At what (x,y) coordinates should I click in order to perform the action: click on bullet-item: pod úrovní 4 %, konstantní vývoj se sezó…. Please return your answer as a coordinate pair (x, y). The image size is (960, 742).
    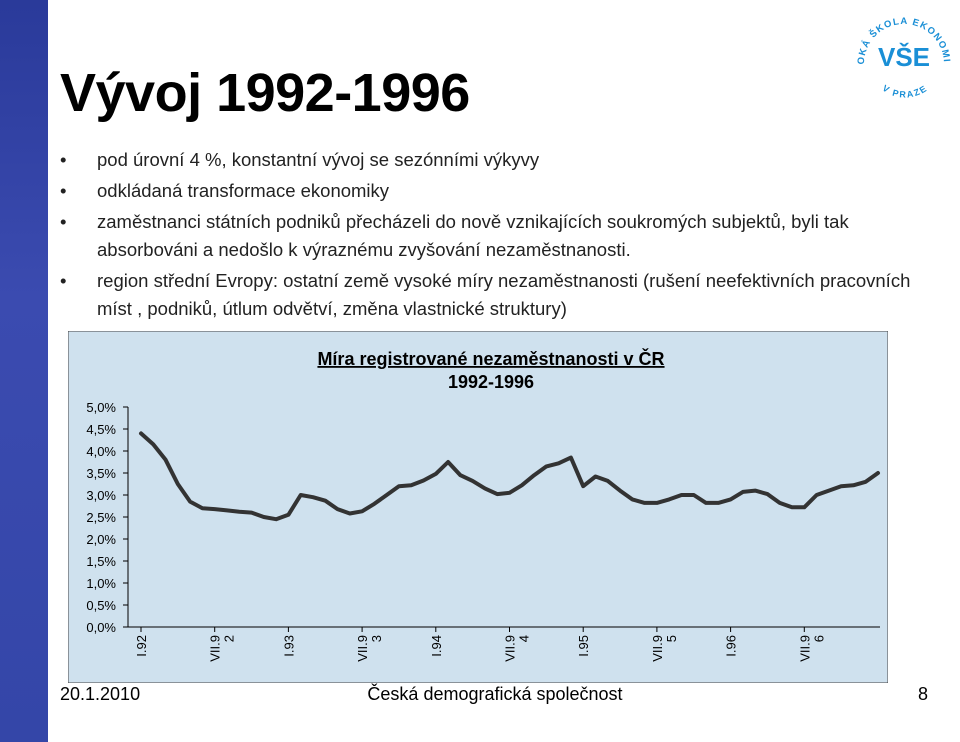
    Looking at the image, I should click on (495, 160).